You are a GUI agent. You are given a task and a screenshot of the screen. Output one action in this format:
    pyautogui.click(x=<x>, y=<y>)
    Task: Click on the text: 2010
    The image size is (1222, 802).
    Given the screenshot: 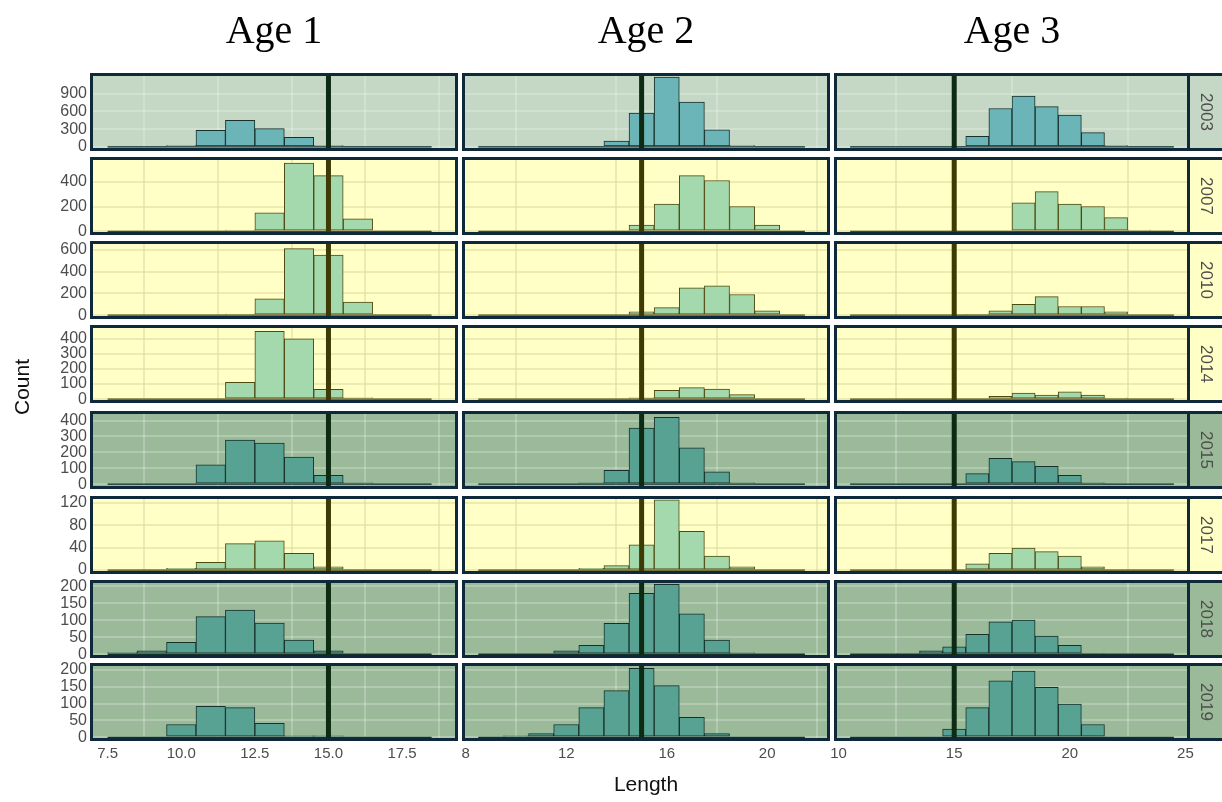 What is the action you would take?
    pyautogui.click(x=1206, y=280)
    